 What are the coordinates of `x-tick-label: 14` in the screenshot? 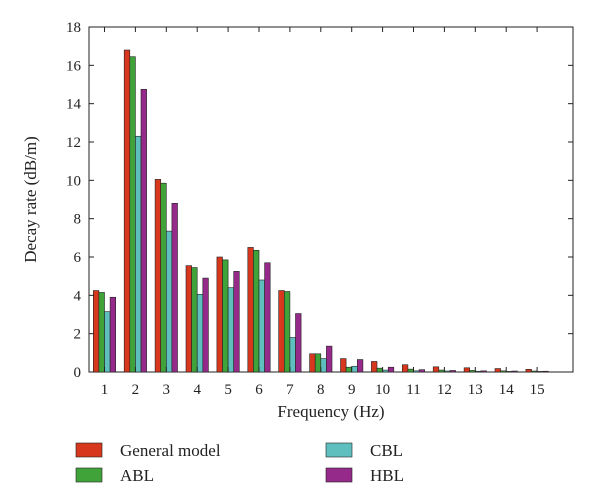 It's located at (507, 390).